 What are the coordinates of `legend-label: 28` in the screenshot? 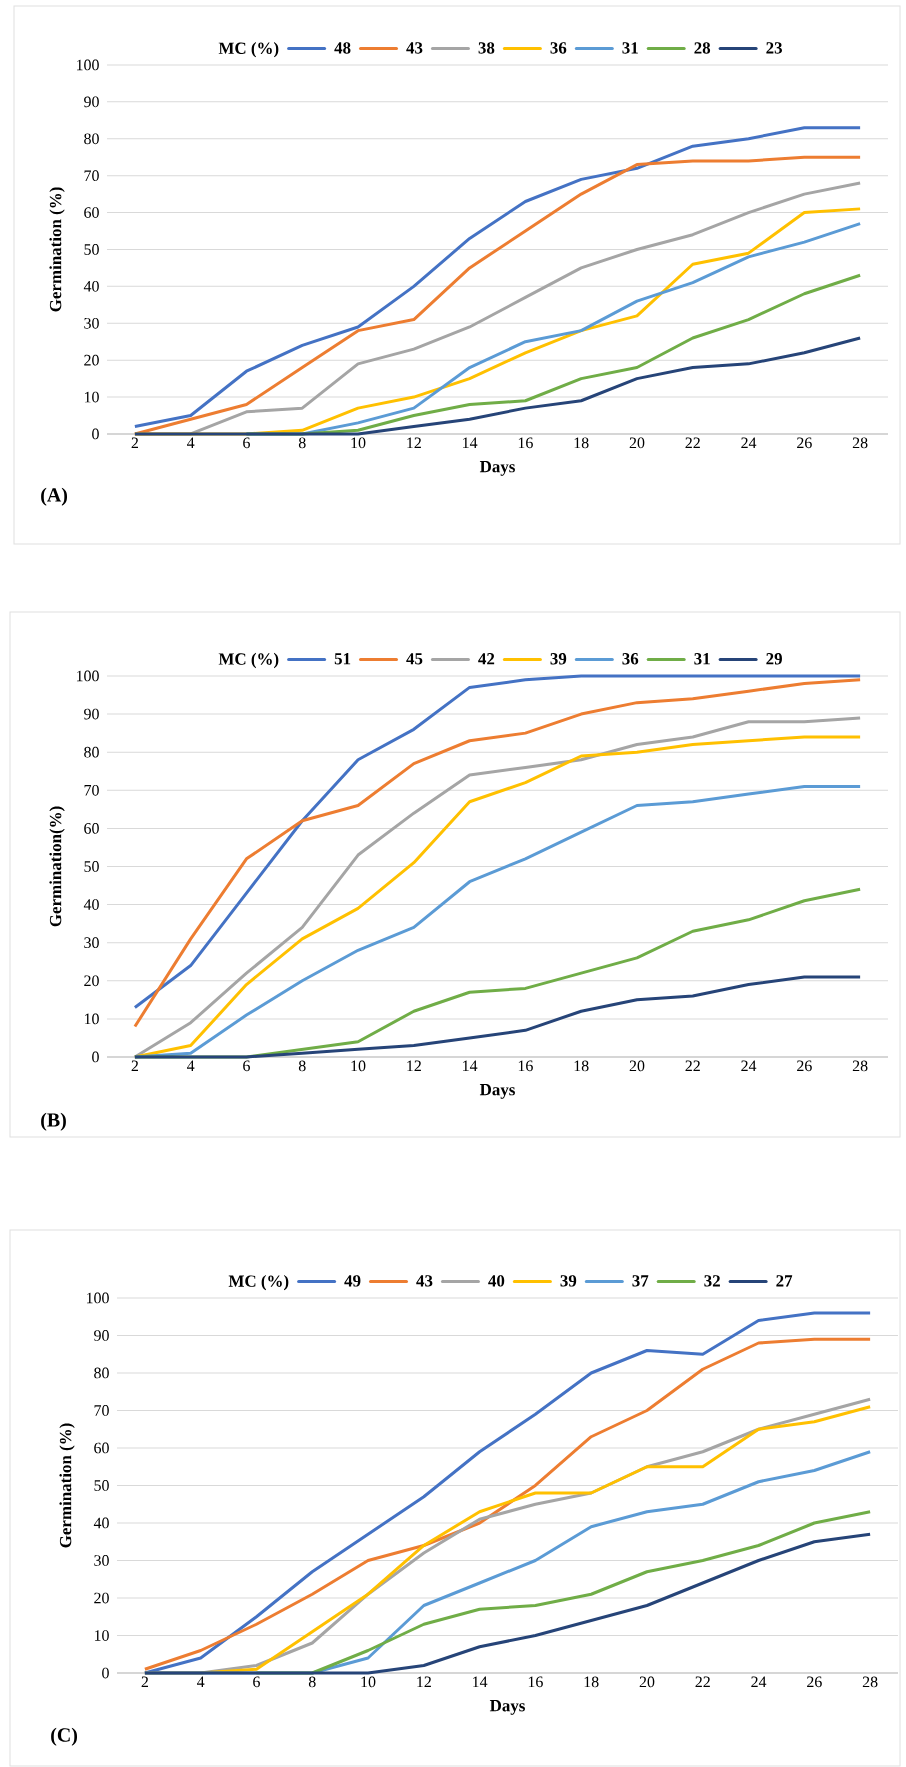 It's located at (702, 48).